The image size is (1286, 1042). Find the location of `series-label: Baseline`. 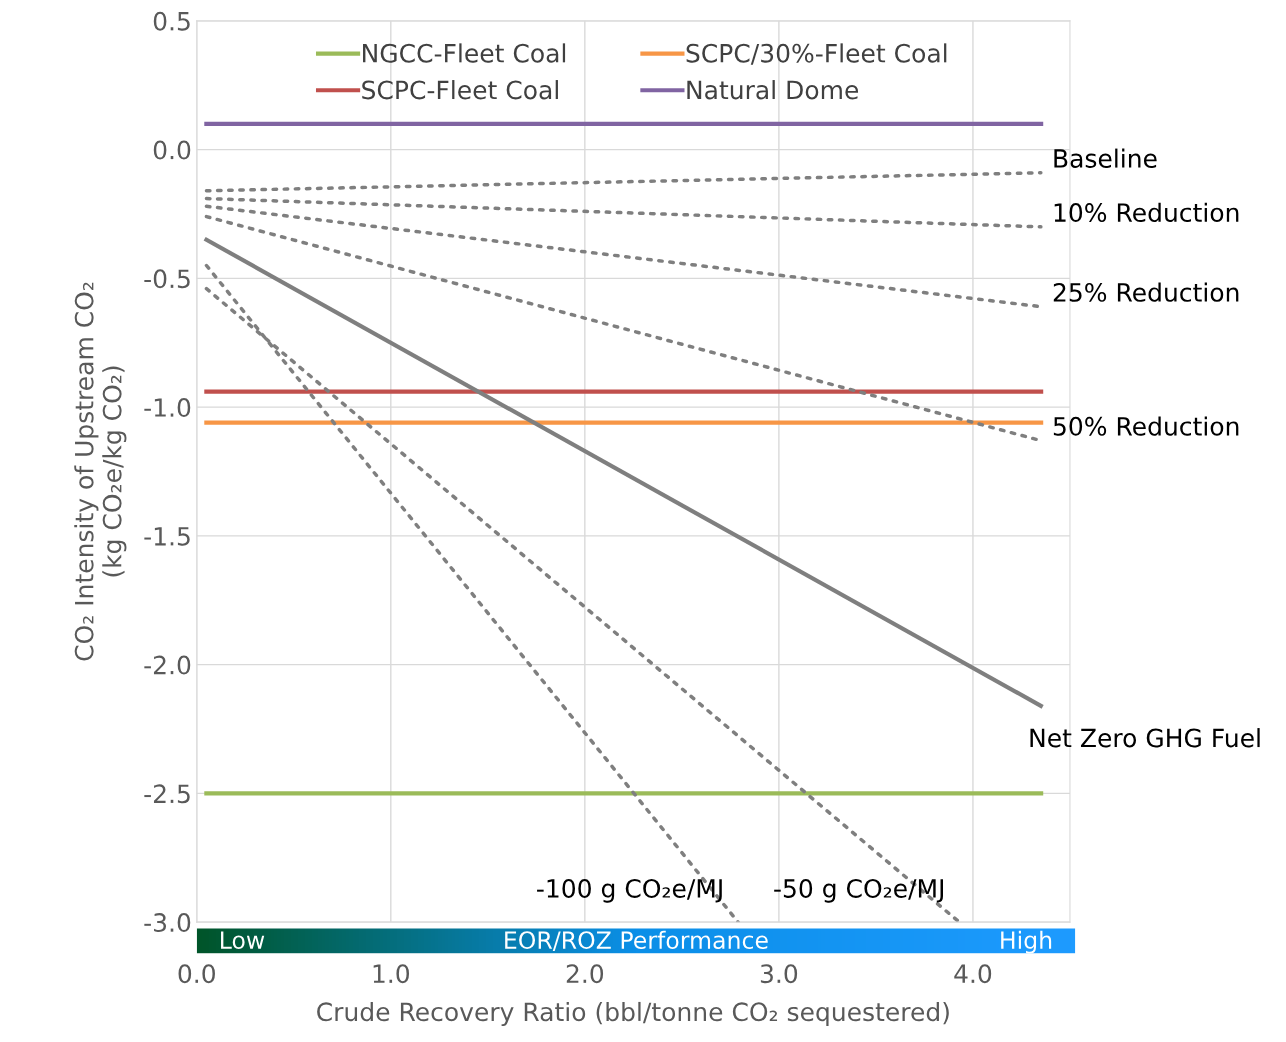

series-label: Baseline is located at coordinates (1105, 158).